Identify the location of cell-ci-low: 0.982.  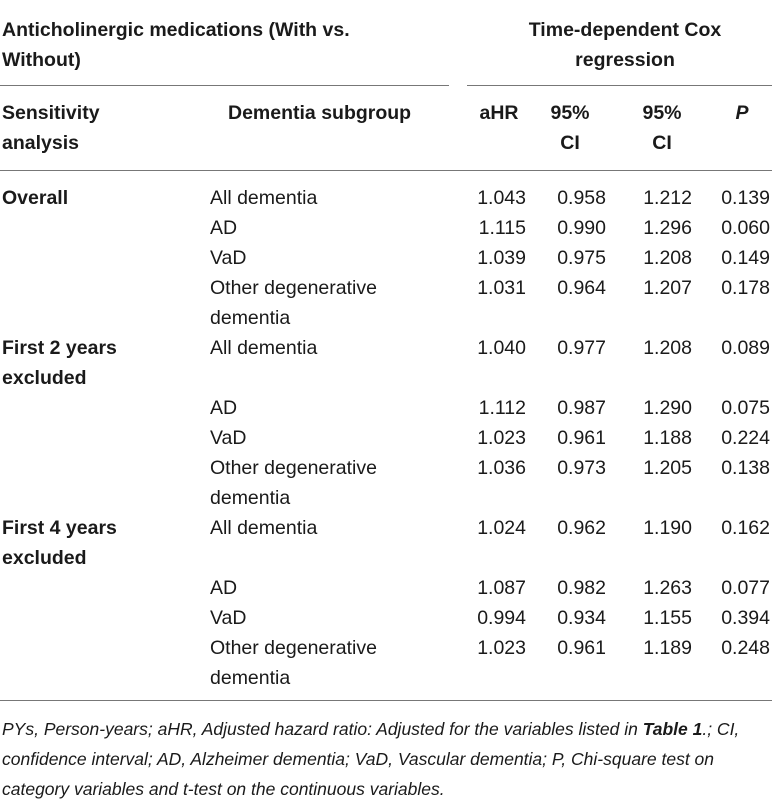
(581, 588).